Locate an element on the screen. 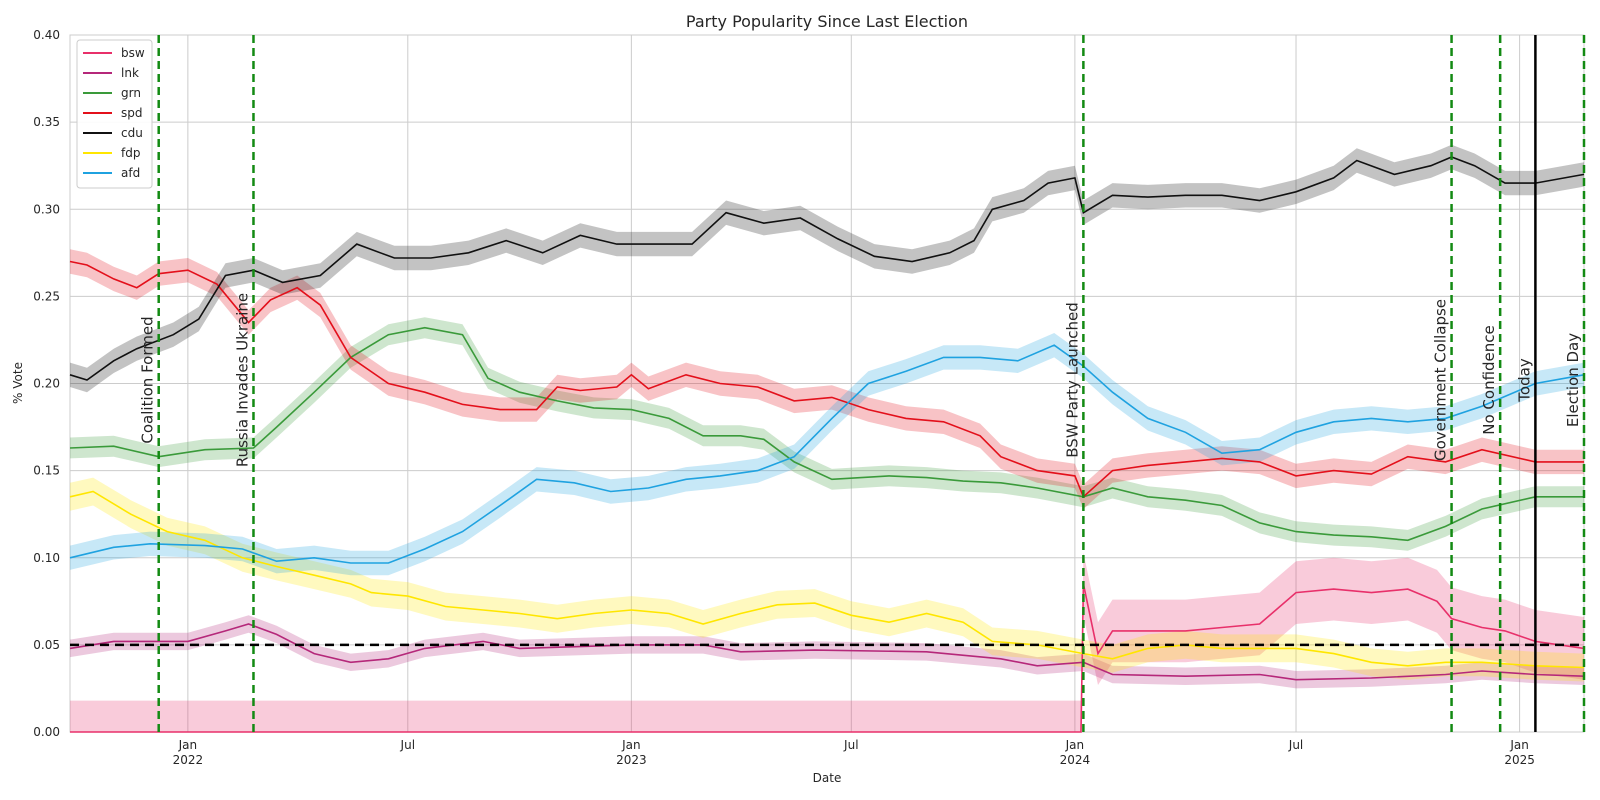 The width and height of the screenshot is (1600, 800). x-tick-year-label: 2025 is located at coordinates (1519, 760).